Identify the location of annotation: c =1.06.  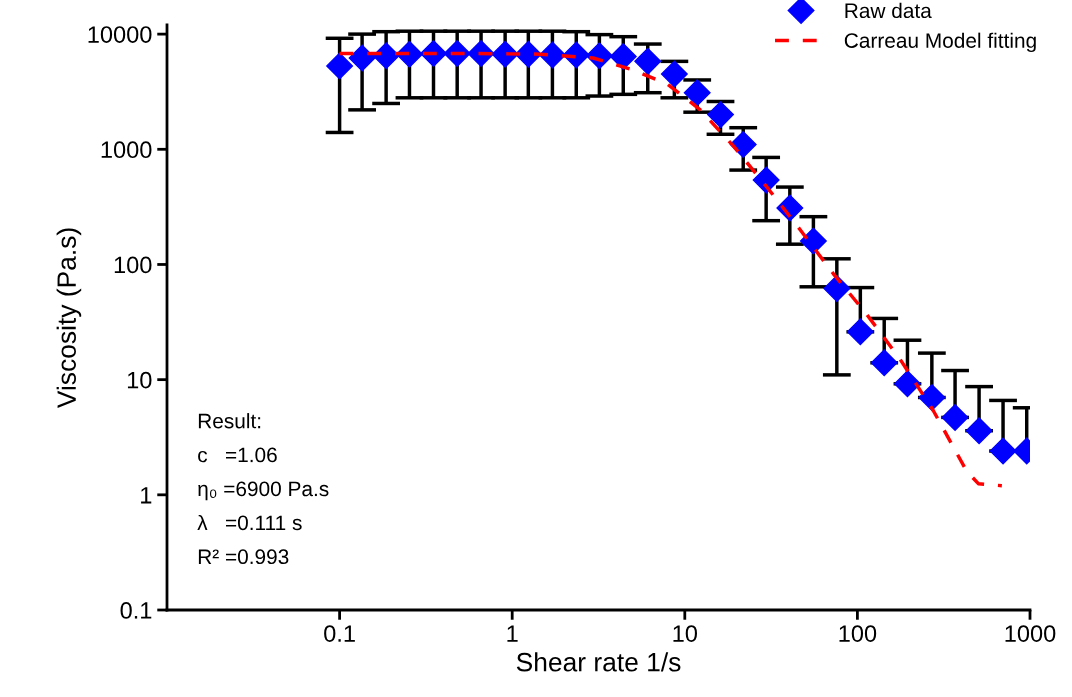
(237, 455).